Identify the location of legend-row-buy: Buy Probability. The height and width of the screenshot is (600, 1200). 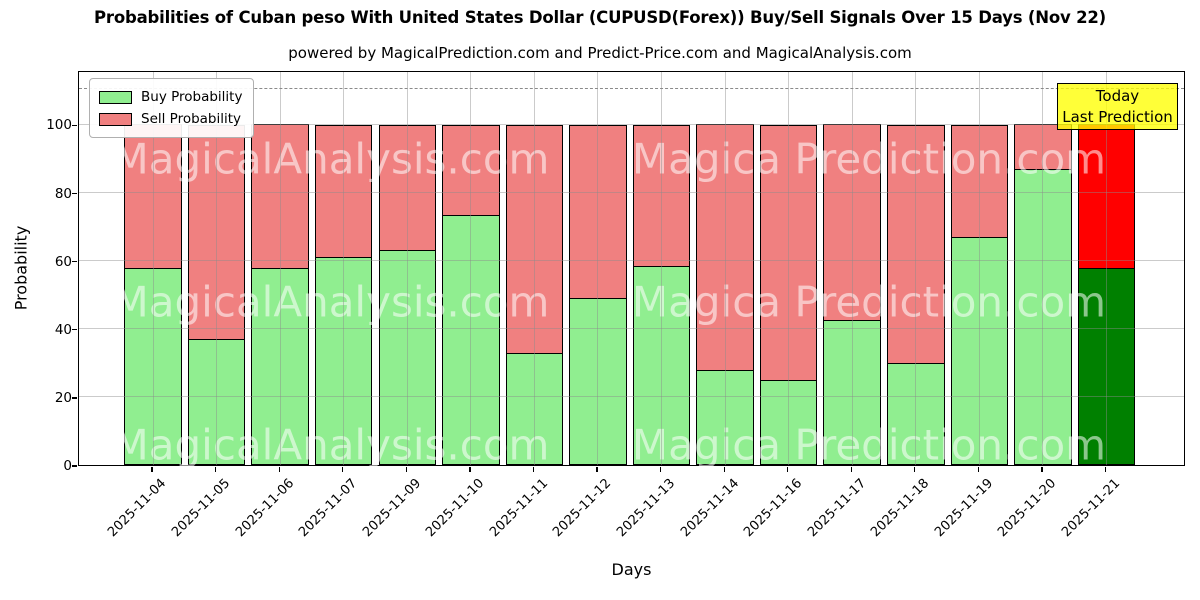
(170, 97).